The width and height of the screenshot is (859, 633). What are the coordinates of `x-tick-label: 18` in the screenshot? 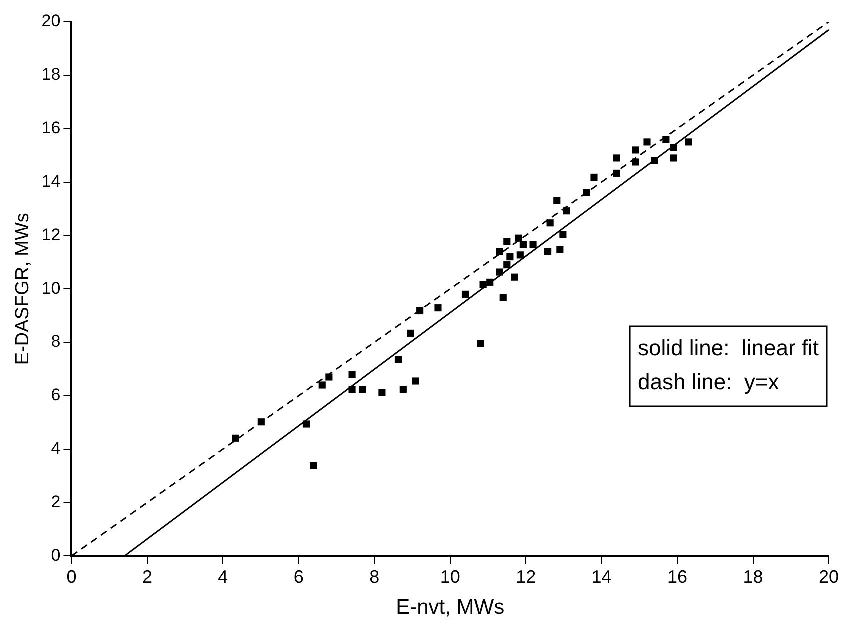 It's located at (753, 576).